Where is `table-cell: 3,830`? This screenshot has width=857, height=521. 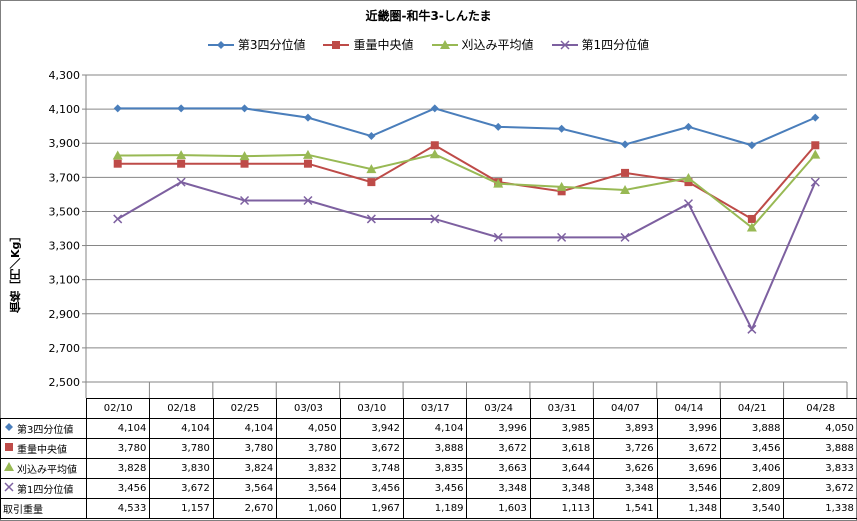 table-cell: 3,830 is located at coordinates (181, 468).